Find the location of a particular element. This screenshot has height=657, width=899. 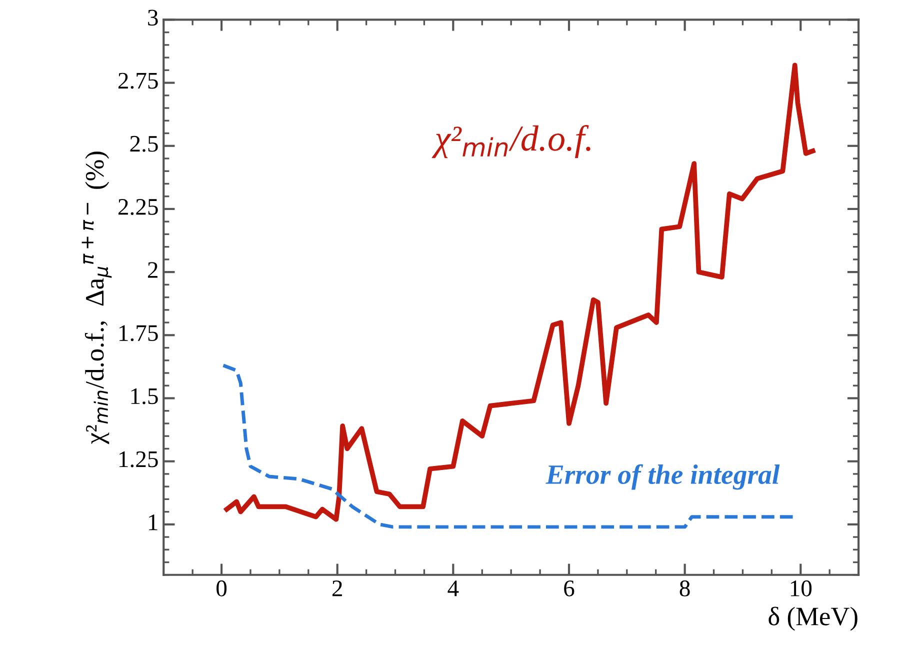

x-tick-label: 8 is located at coordinates (685, 588).